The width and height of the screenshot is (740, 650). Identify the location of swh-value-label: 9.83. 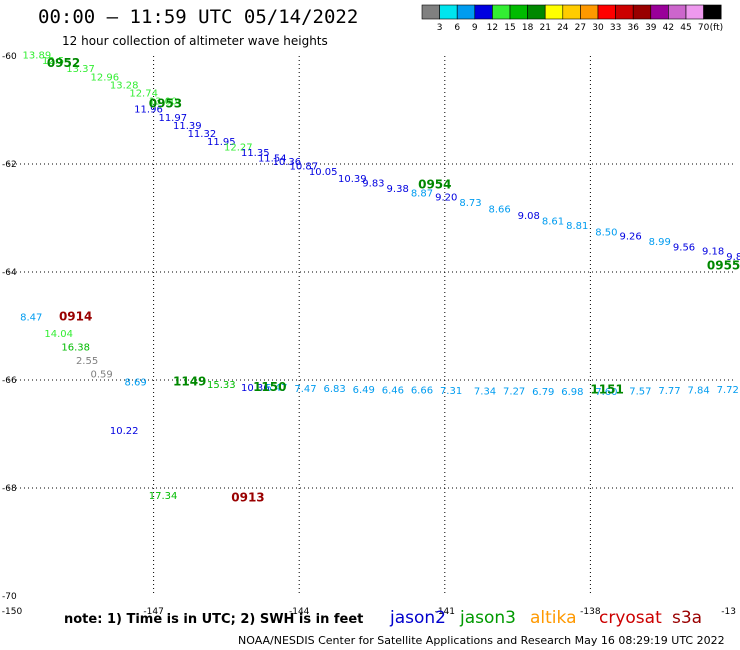
(373, 184).